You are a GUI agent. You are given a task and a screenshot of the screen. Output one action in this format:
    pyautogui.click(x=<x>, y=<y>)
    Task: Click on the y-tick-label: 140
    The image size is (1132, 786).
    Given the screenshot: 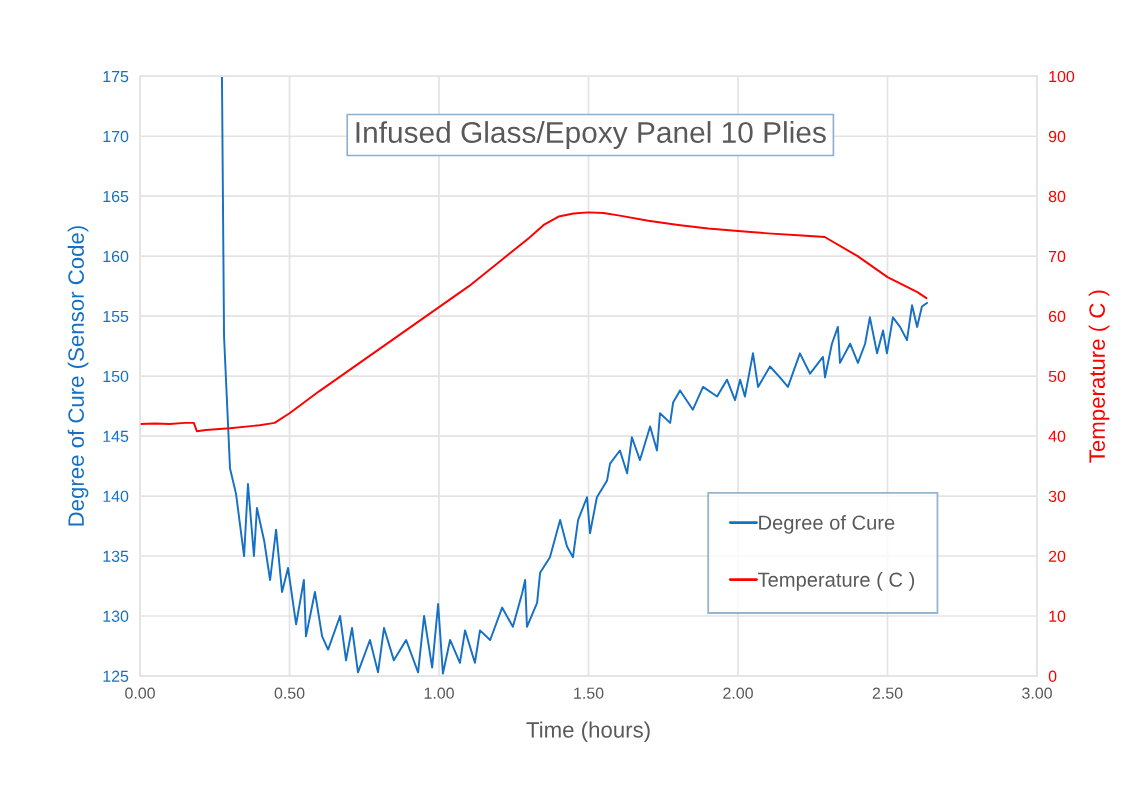 What is the action you would take?
    pyautogui.click(x=116, y=496)
    